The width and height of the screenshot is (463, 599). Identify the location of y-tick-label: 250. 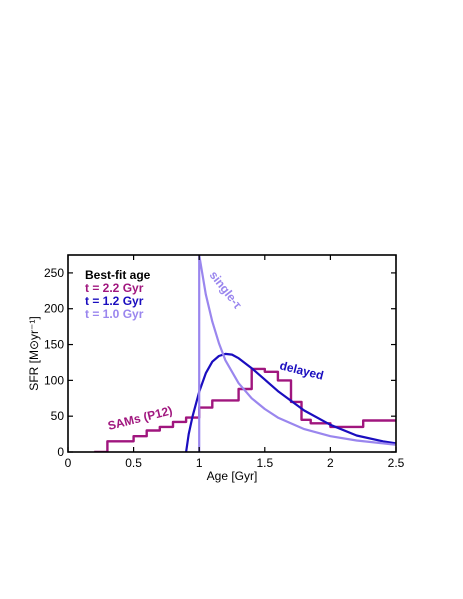
(54, 273).